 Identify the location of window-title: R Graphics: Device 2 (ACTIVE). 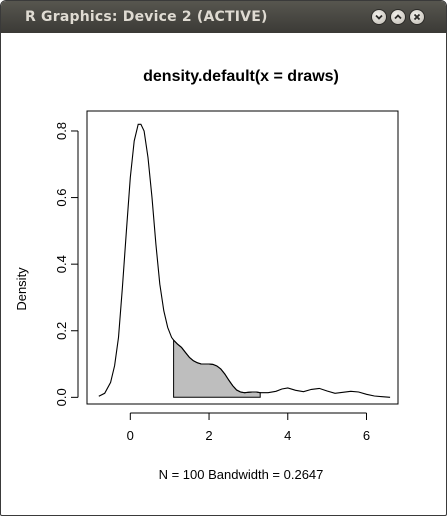
(146, 17).